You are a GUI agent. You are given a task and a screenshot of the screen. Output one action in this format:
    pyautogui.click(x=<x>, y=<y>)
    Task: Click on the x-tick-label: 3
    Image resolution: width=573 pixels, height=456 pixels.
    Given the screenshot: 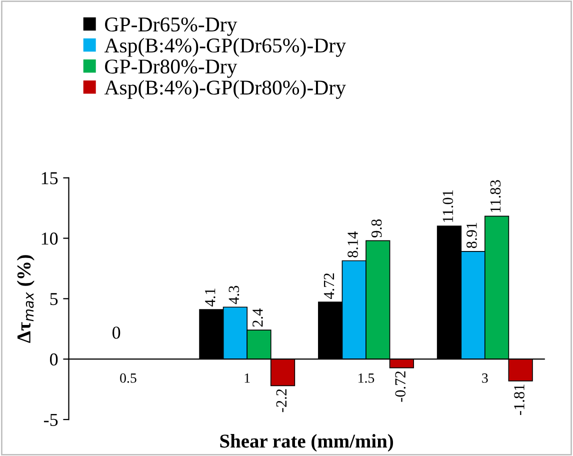 What is the action you would take?
    pyautogui.click(x=485, y=378)
    